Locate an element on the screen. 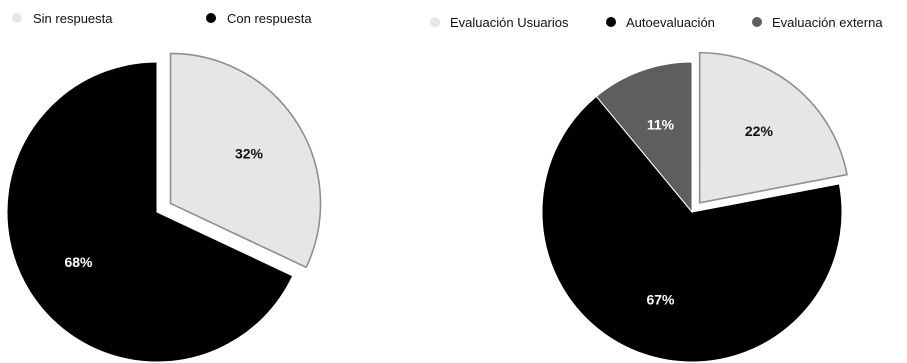 Image resolution: width=907 pixels, height=363 pixels. legend-label-evaluacion-externa: Evaluación externa is located at coordinates (827, 22).